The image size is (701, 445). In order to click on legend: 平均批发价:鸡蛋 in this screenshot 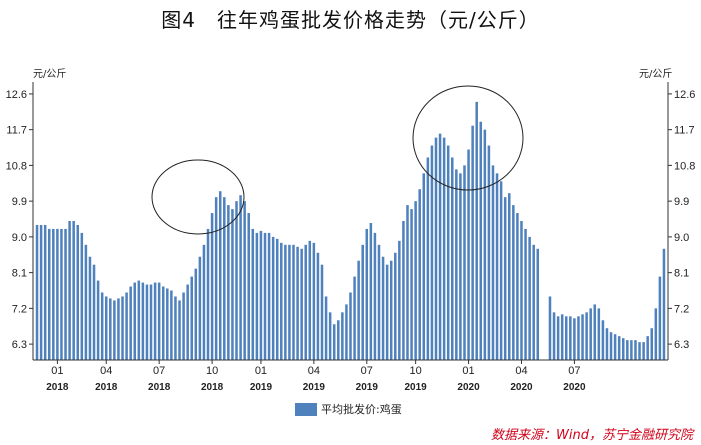, I will do `click(348, 409)`.